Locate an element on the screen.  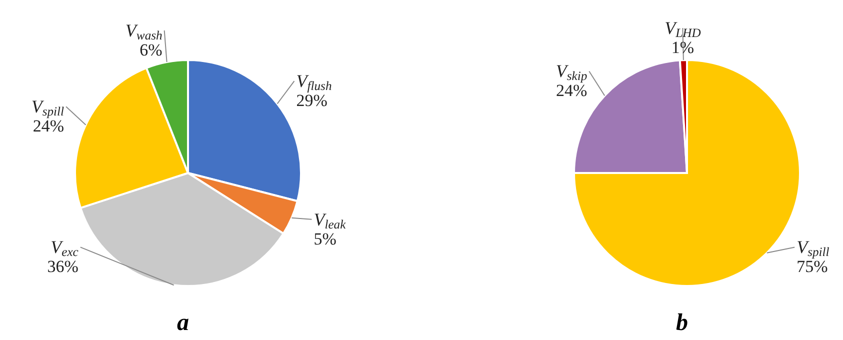
text: a is located at coordinates (183, 323).